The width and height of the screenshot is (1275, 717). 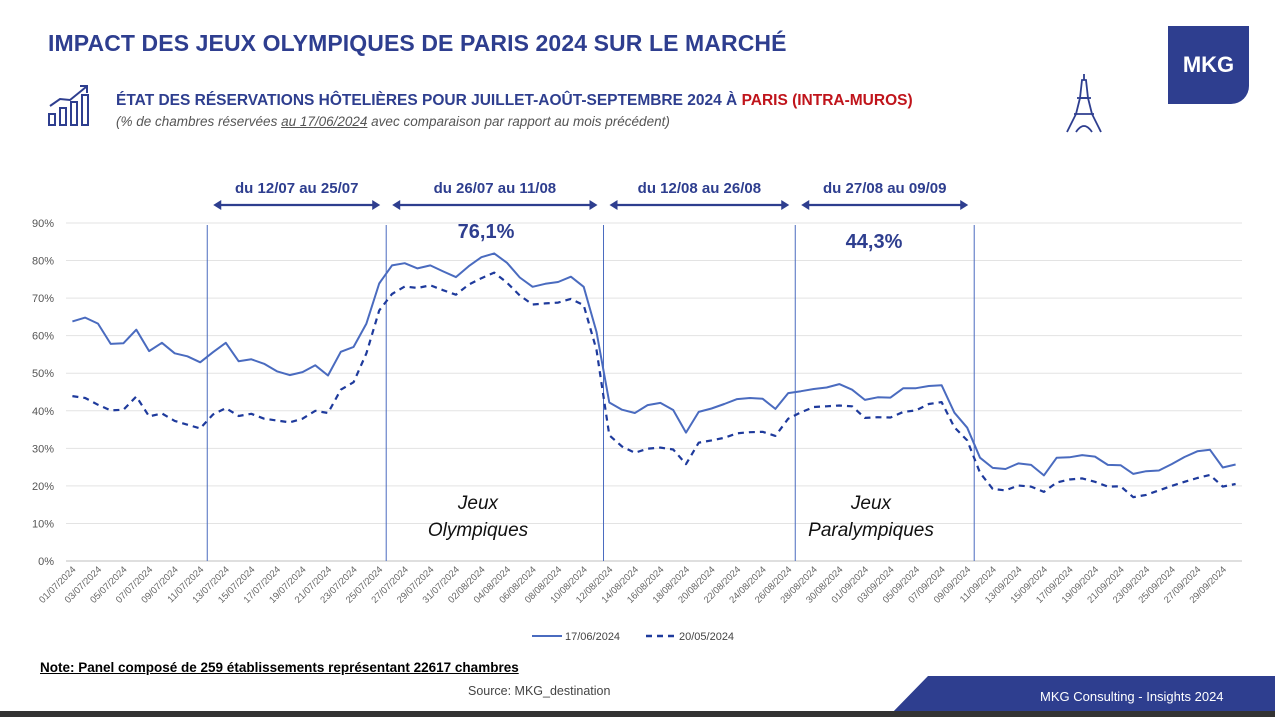 I want to click on period-label: du 27/08 au 09/09, so click(x=884, y=188).